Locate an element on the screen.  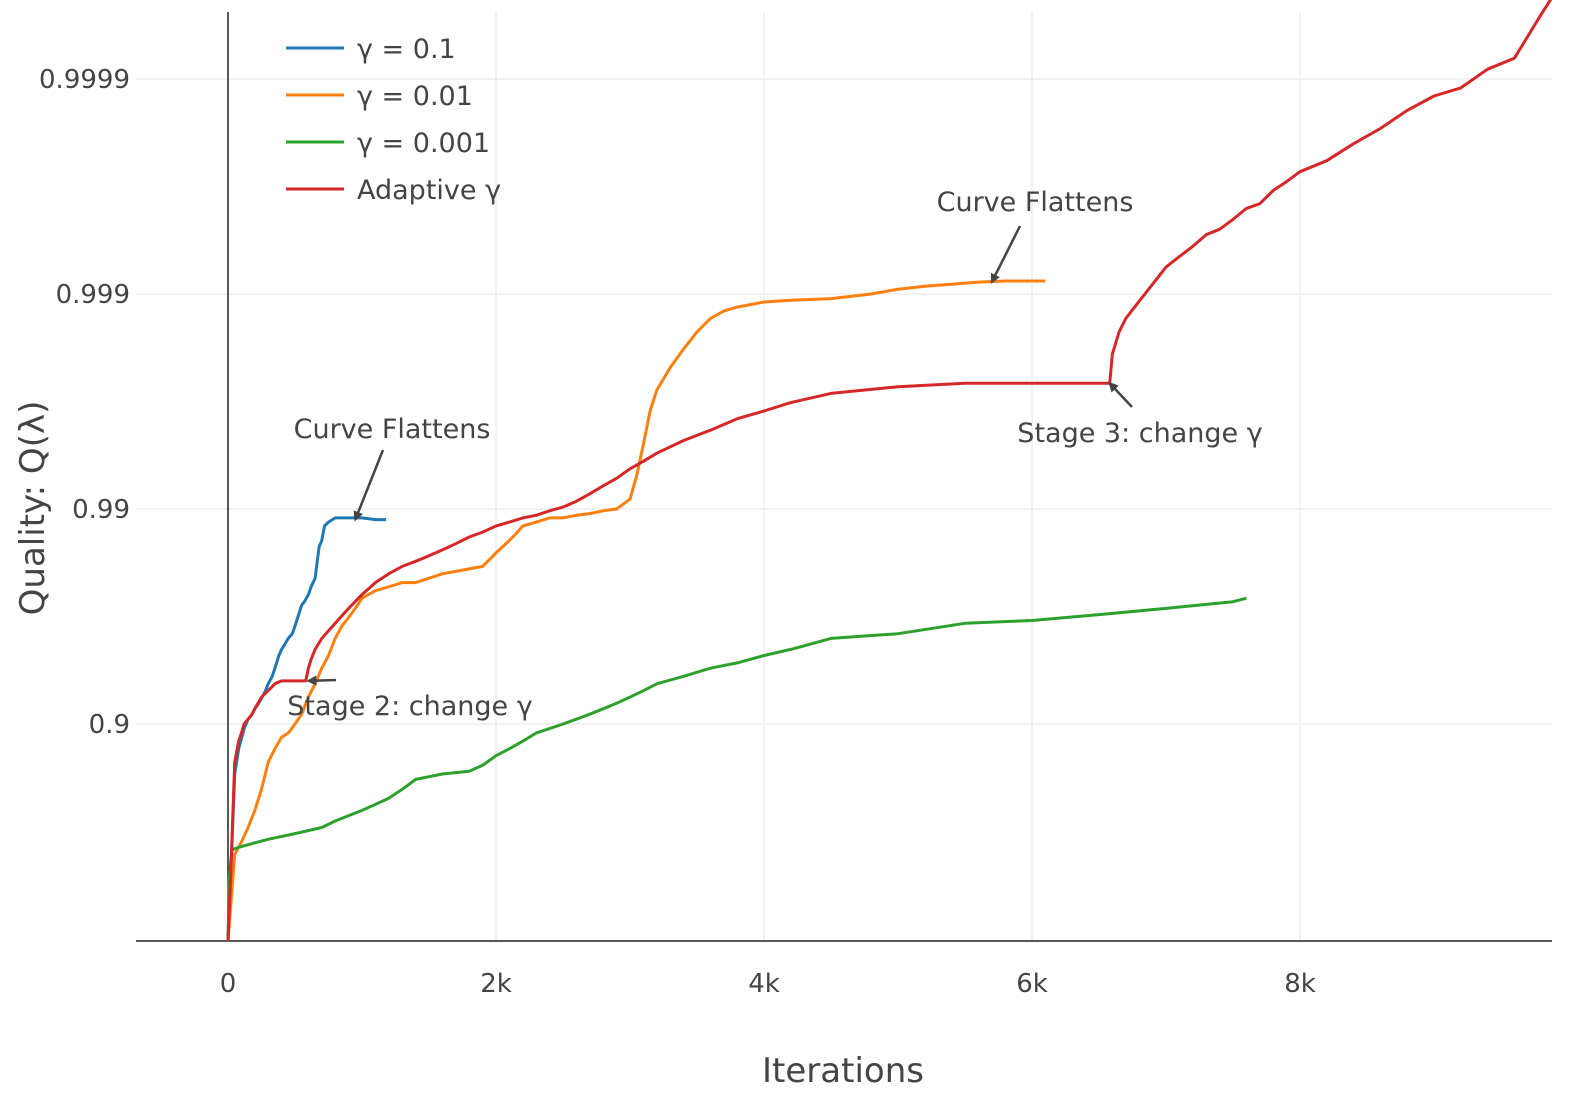
annotation-label: Stage 3: change γ is located at coordinates (1139, 433).